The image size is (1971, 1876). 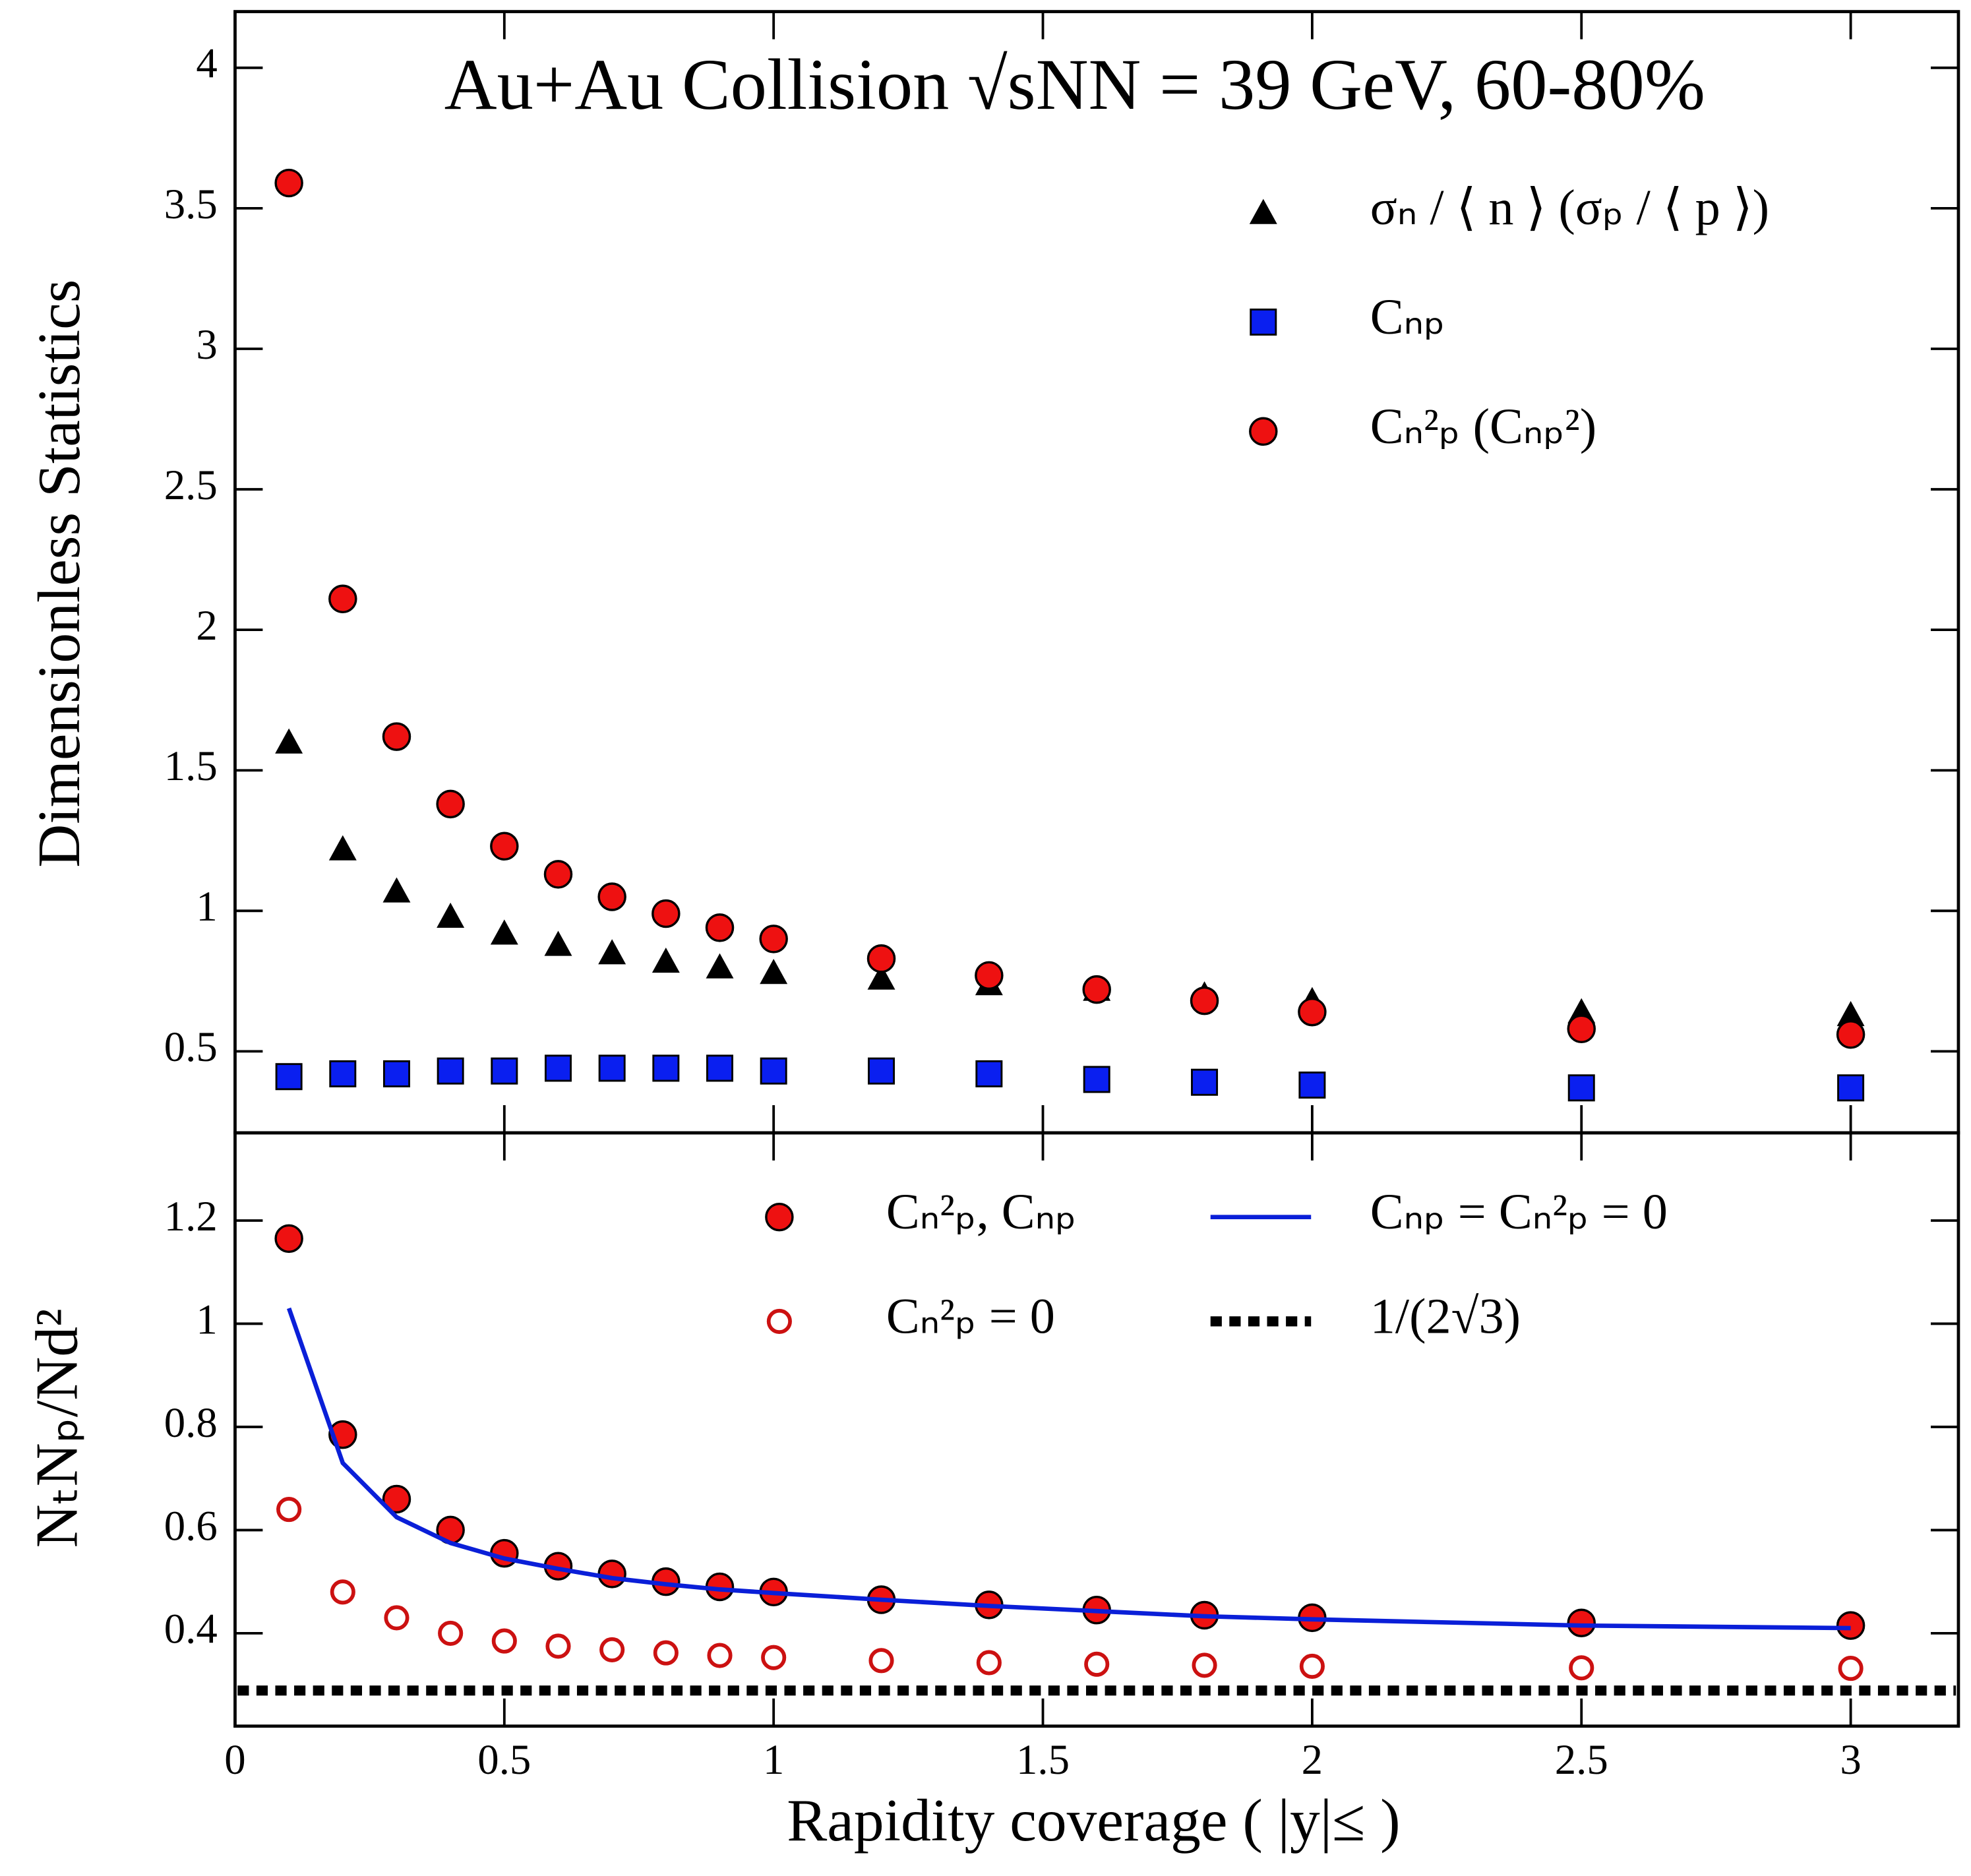 What do you see at coordinates (191, 1629) in the screenshot?
I see `y-tick-label: 0.4` at bounding box center [191, 1629].